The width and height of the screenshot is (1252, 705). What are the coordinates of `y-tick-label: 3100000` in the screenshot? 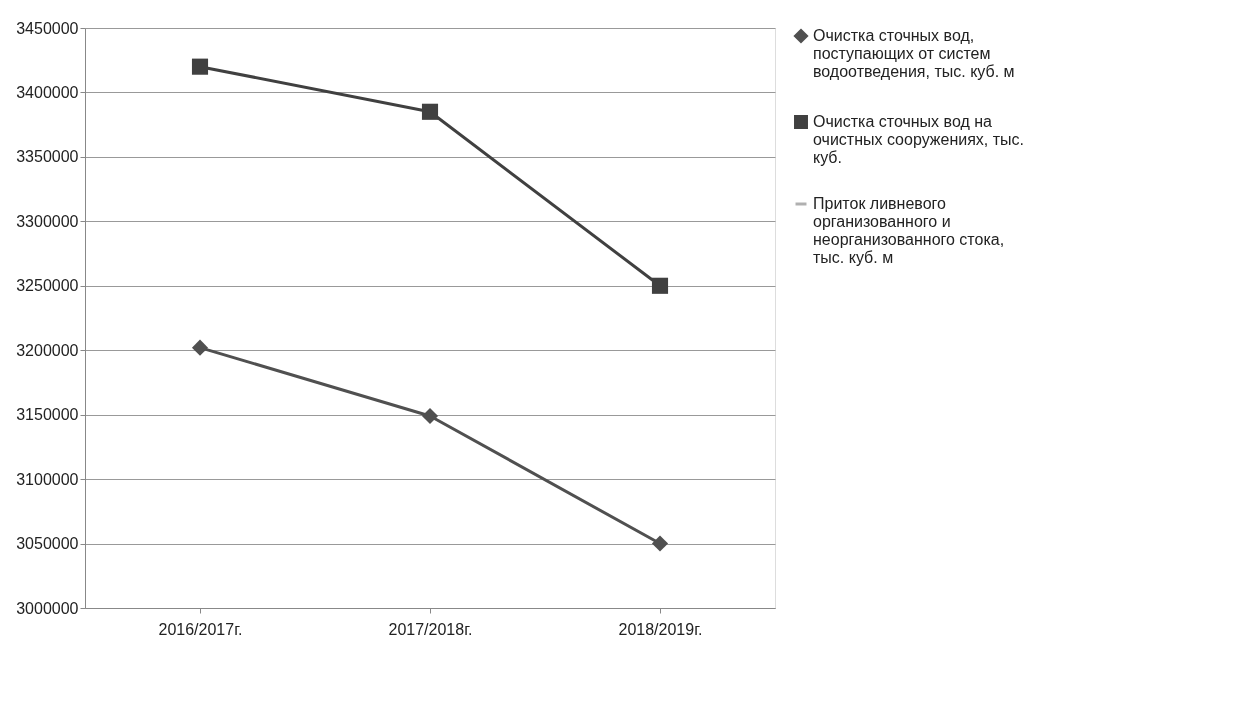 It's located at (47, 479).